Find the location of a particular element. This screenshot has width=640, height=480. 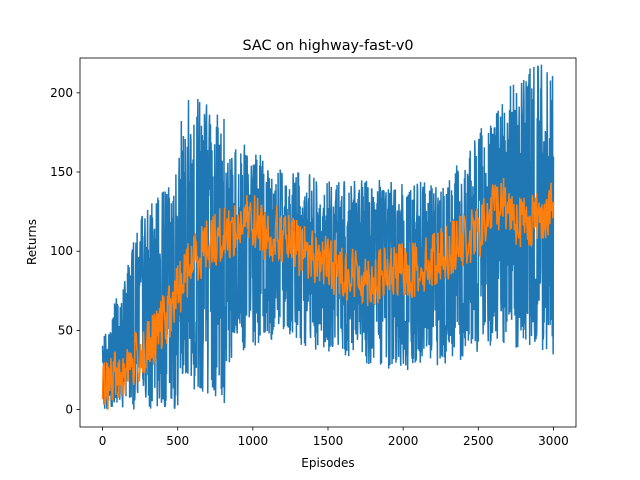

x-tick-label: 0 is located at coordinates (103, 441).